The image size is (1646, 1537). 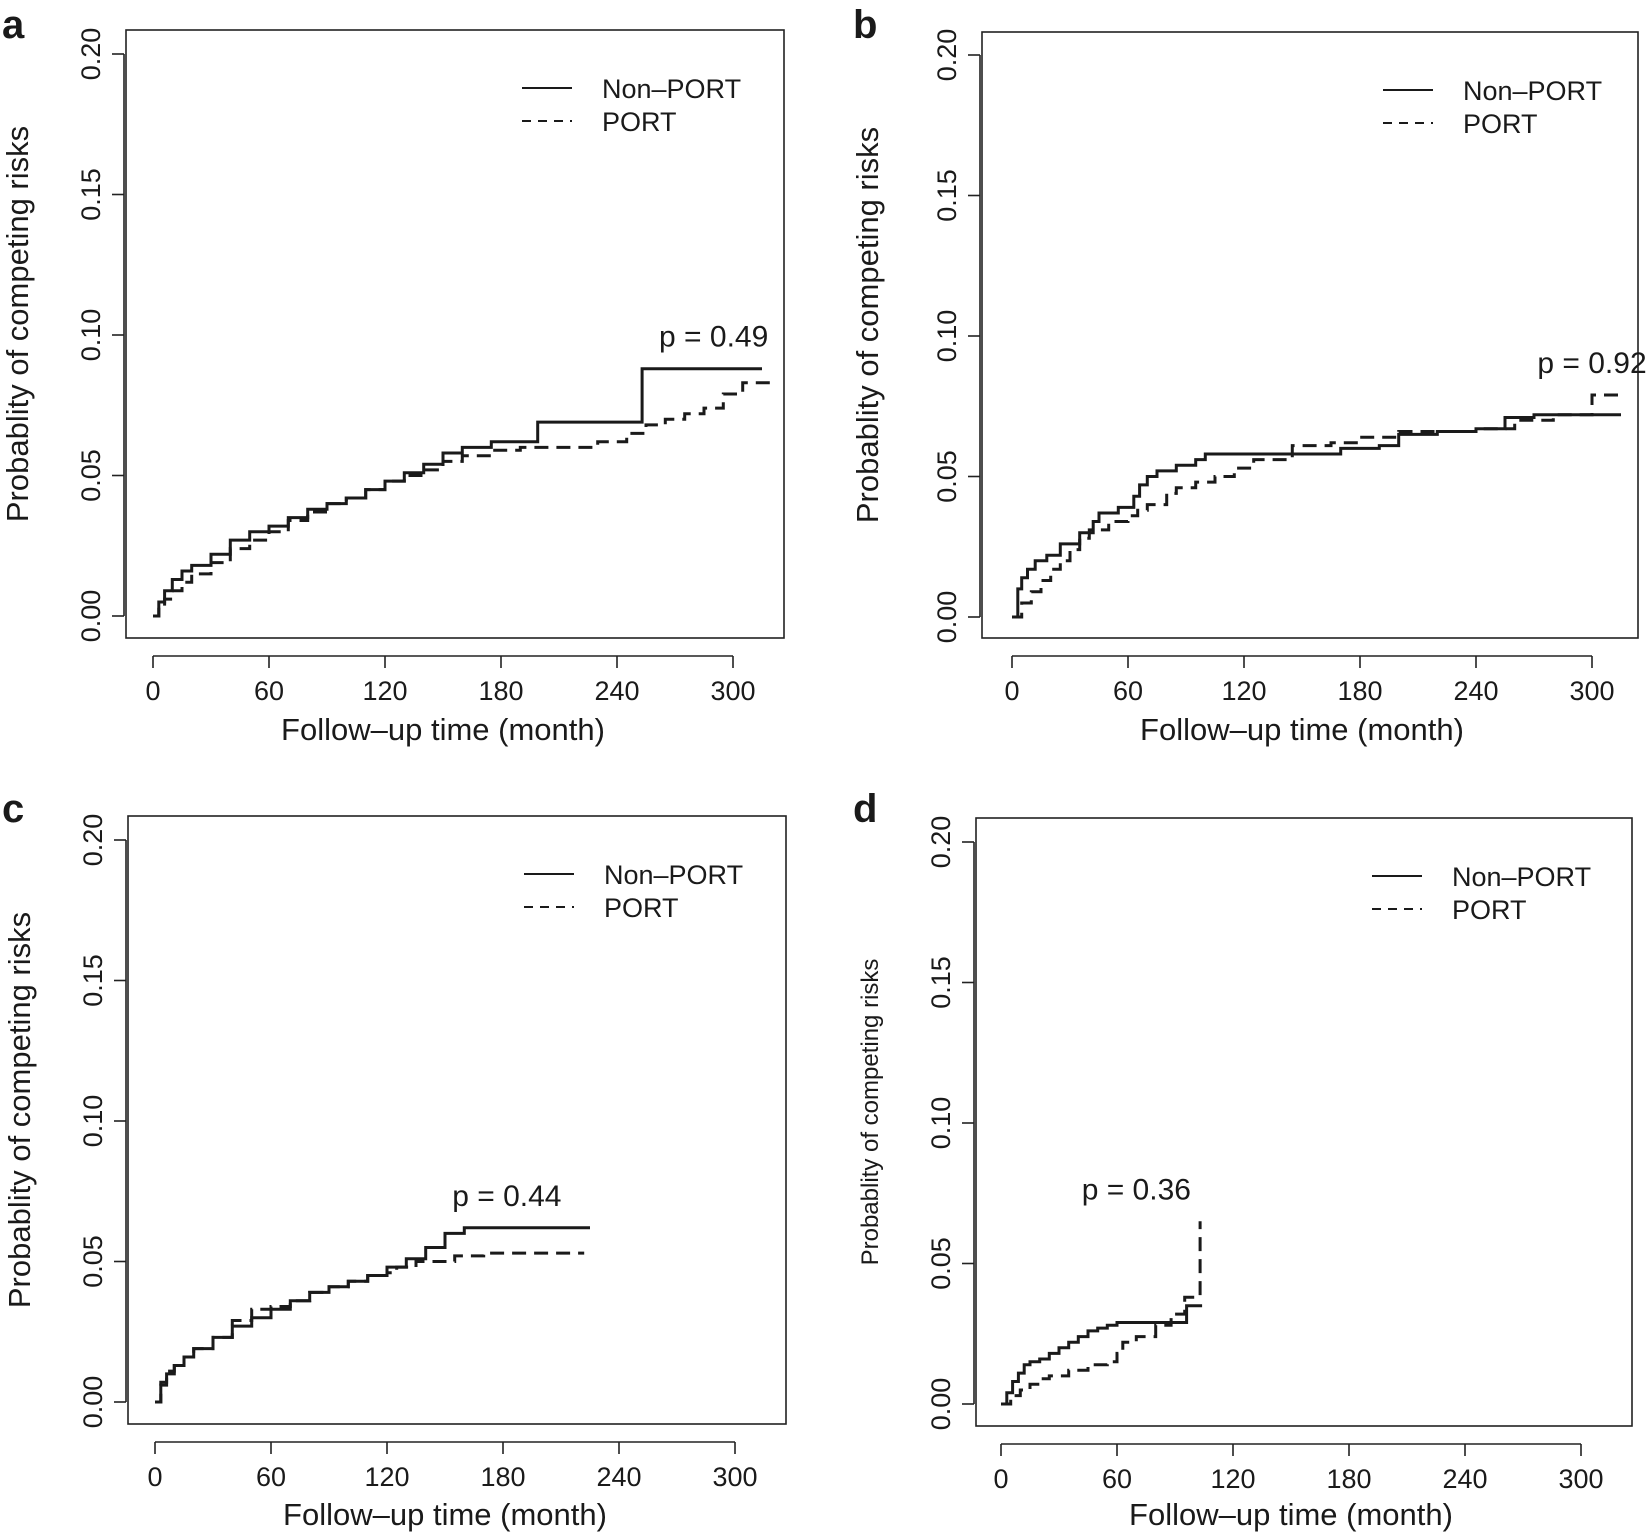 What do you see at coordinates (13, 809) in the screenshot?
I see `panel-letter: c` at bounding box center [13, 809].